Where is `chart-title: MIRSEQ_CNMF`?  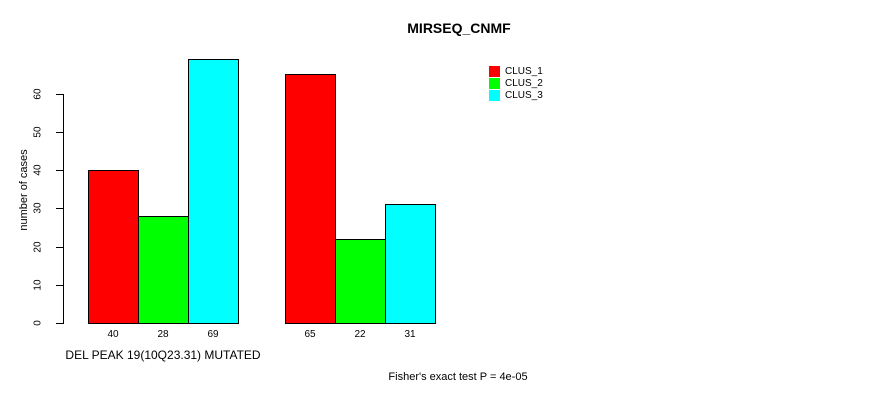
chart-title: MIRSEQ_CNMF is located at coordinates (459, 28).